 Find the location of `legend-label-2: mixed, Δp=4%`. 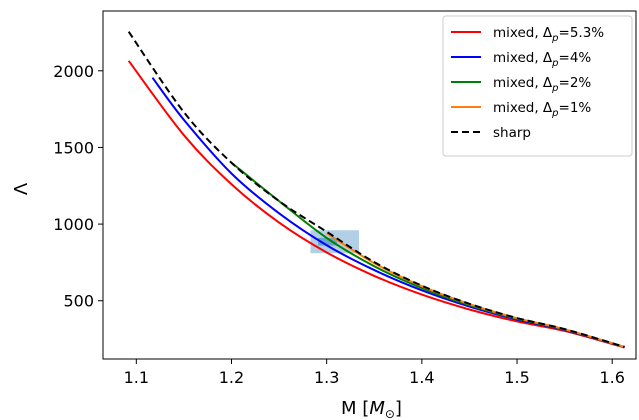

legend-label-2: mixed, Δp=4% is located at coordinates (542, 59).